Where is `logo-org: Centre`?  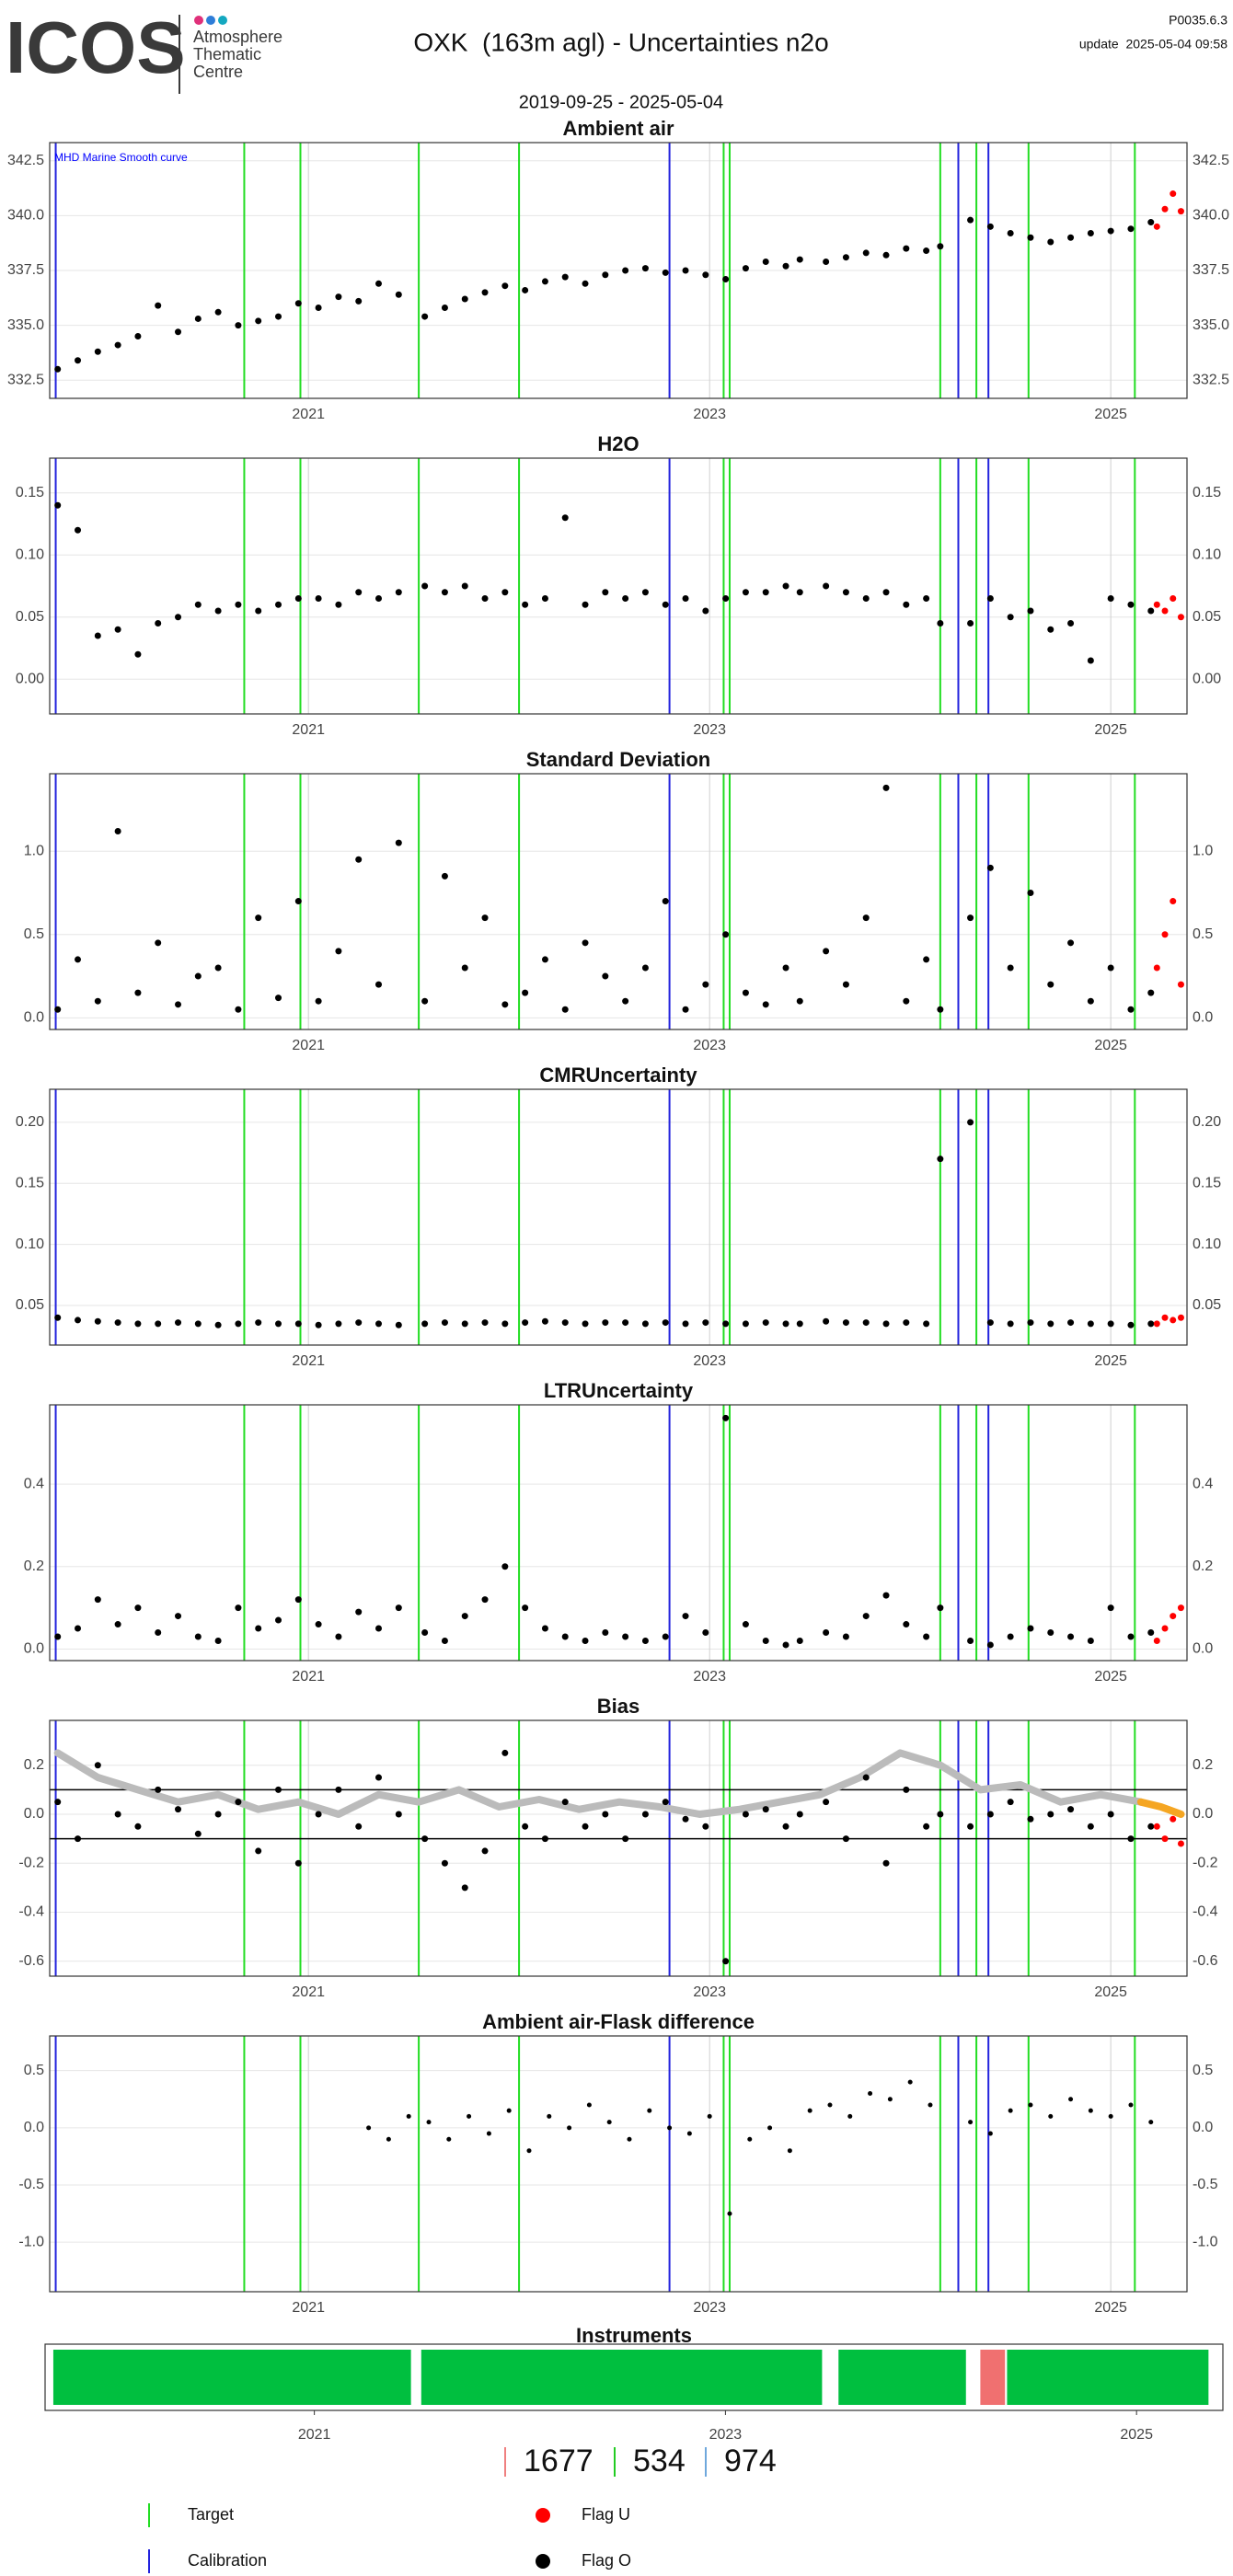 logo-org: Centre is located at coordinates (218, 72).